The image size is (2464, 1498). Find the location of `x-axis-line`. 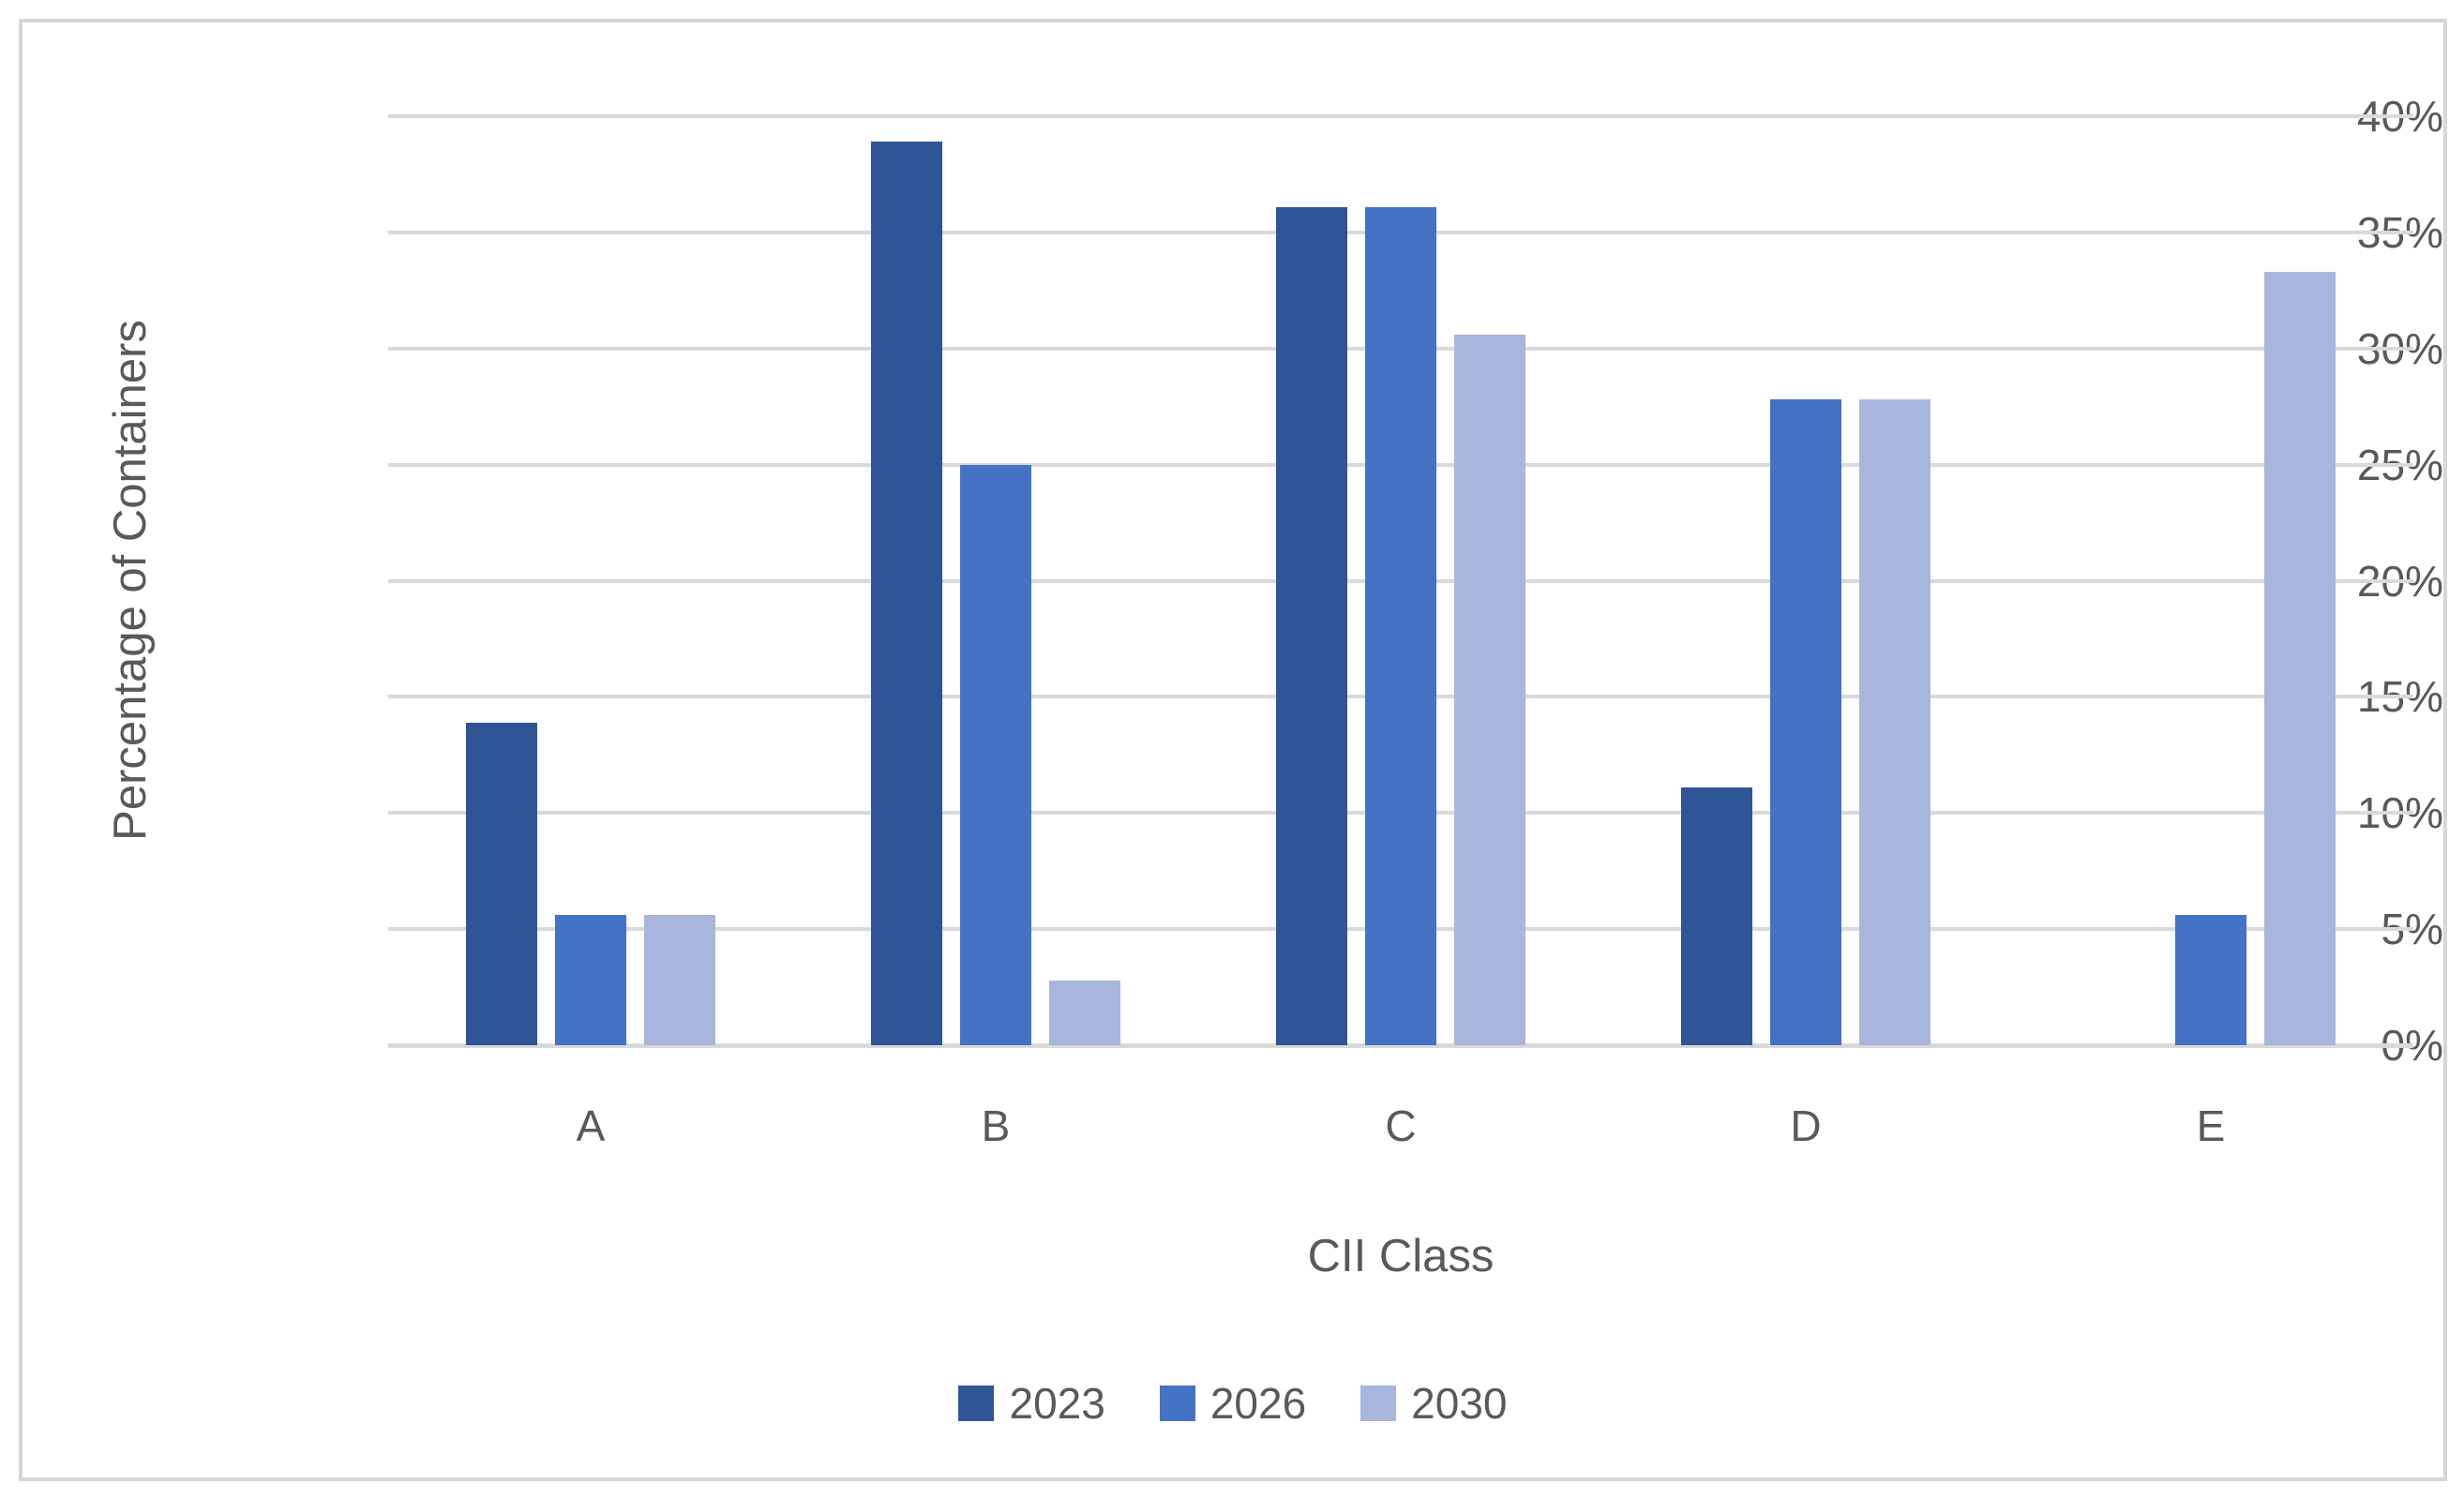

x-axis-line is located at coordinates (1400, 1045).